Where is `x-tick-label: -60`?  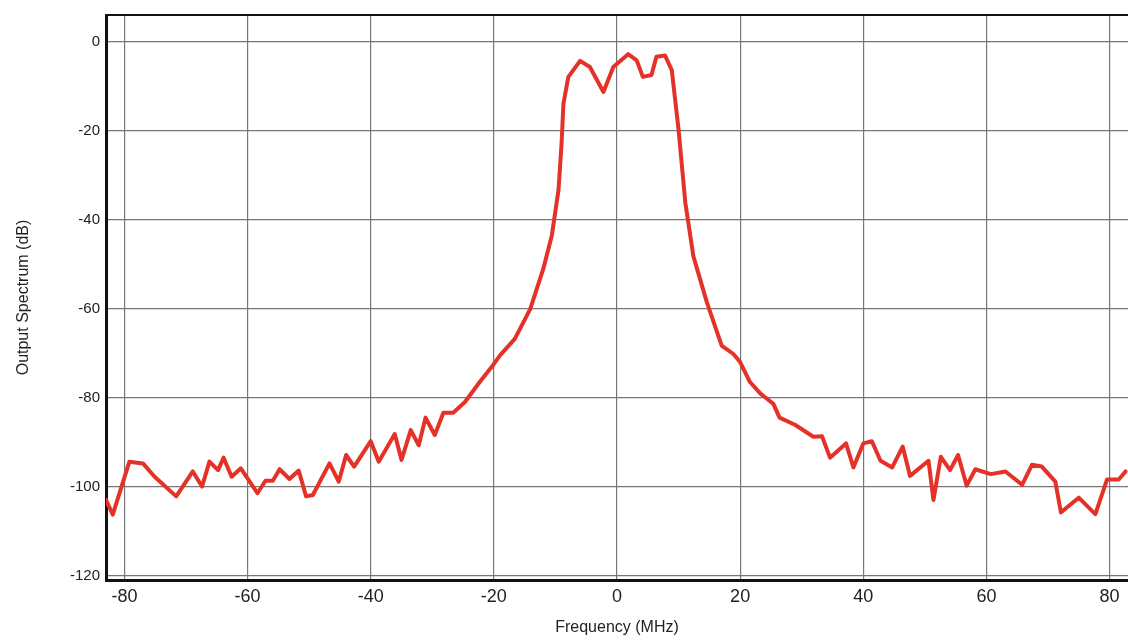 x-tick-label: -60 is located at coordinates (247, 595).